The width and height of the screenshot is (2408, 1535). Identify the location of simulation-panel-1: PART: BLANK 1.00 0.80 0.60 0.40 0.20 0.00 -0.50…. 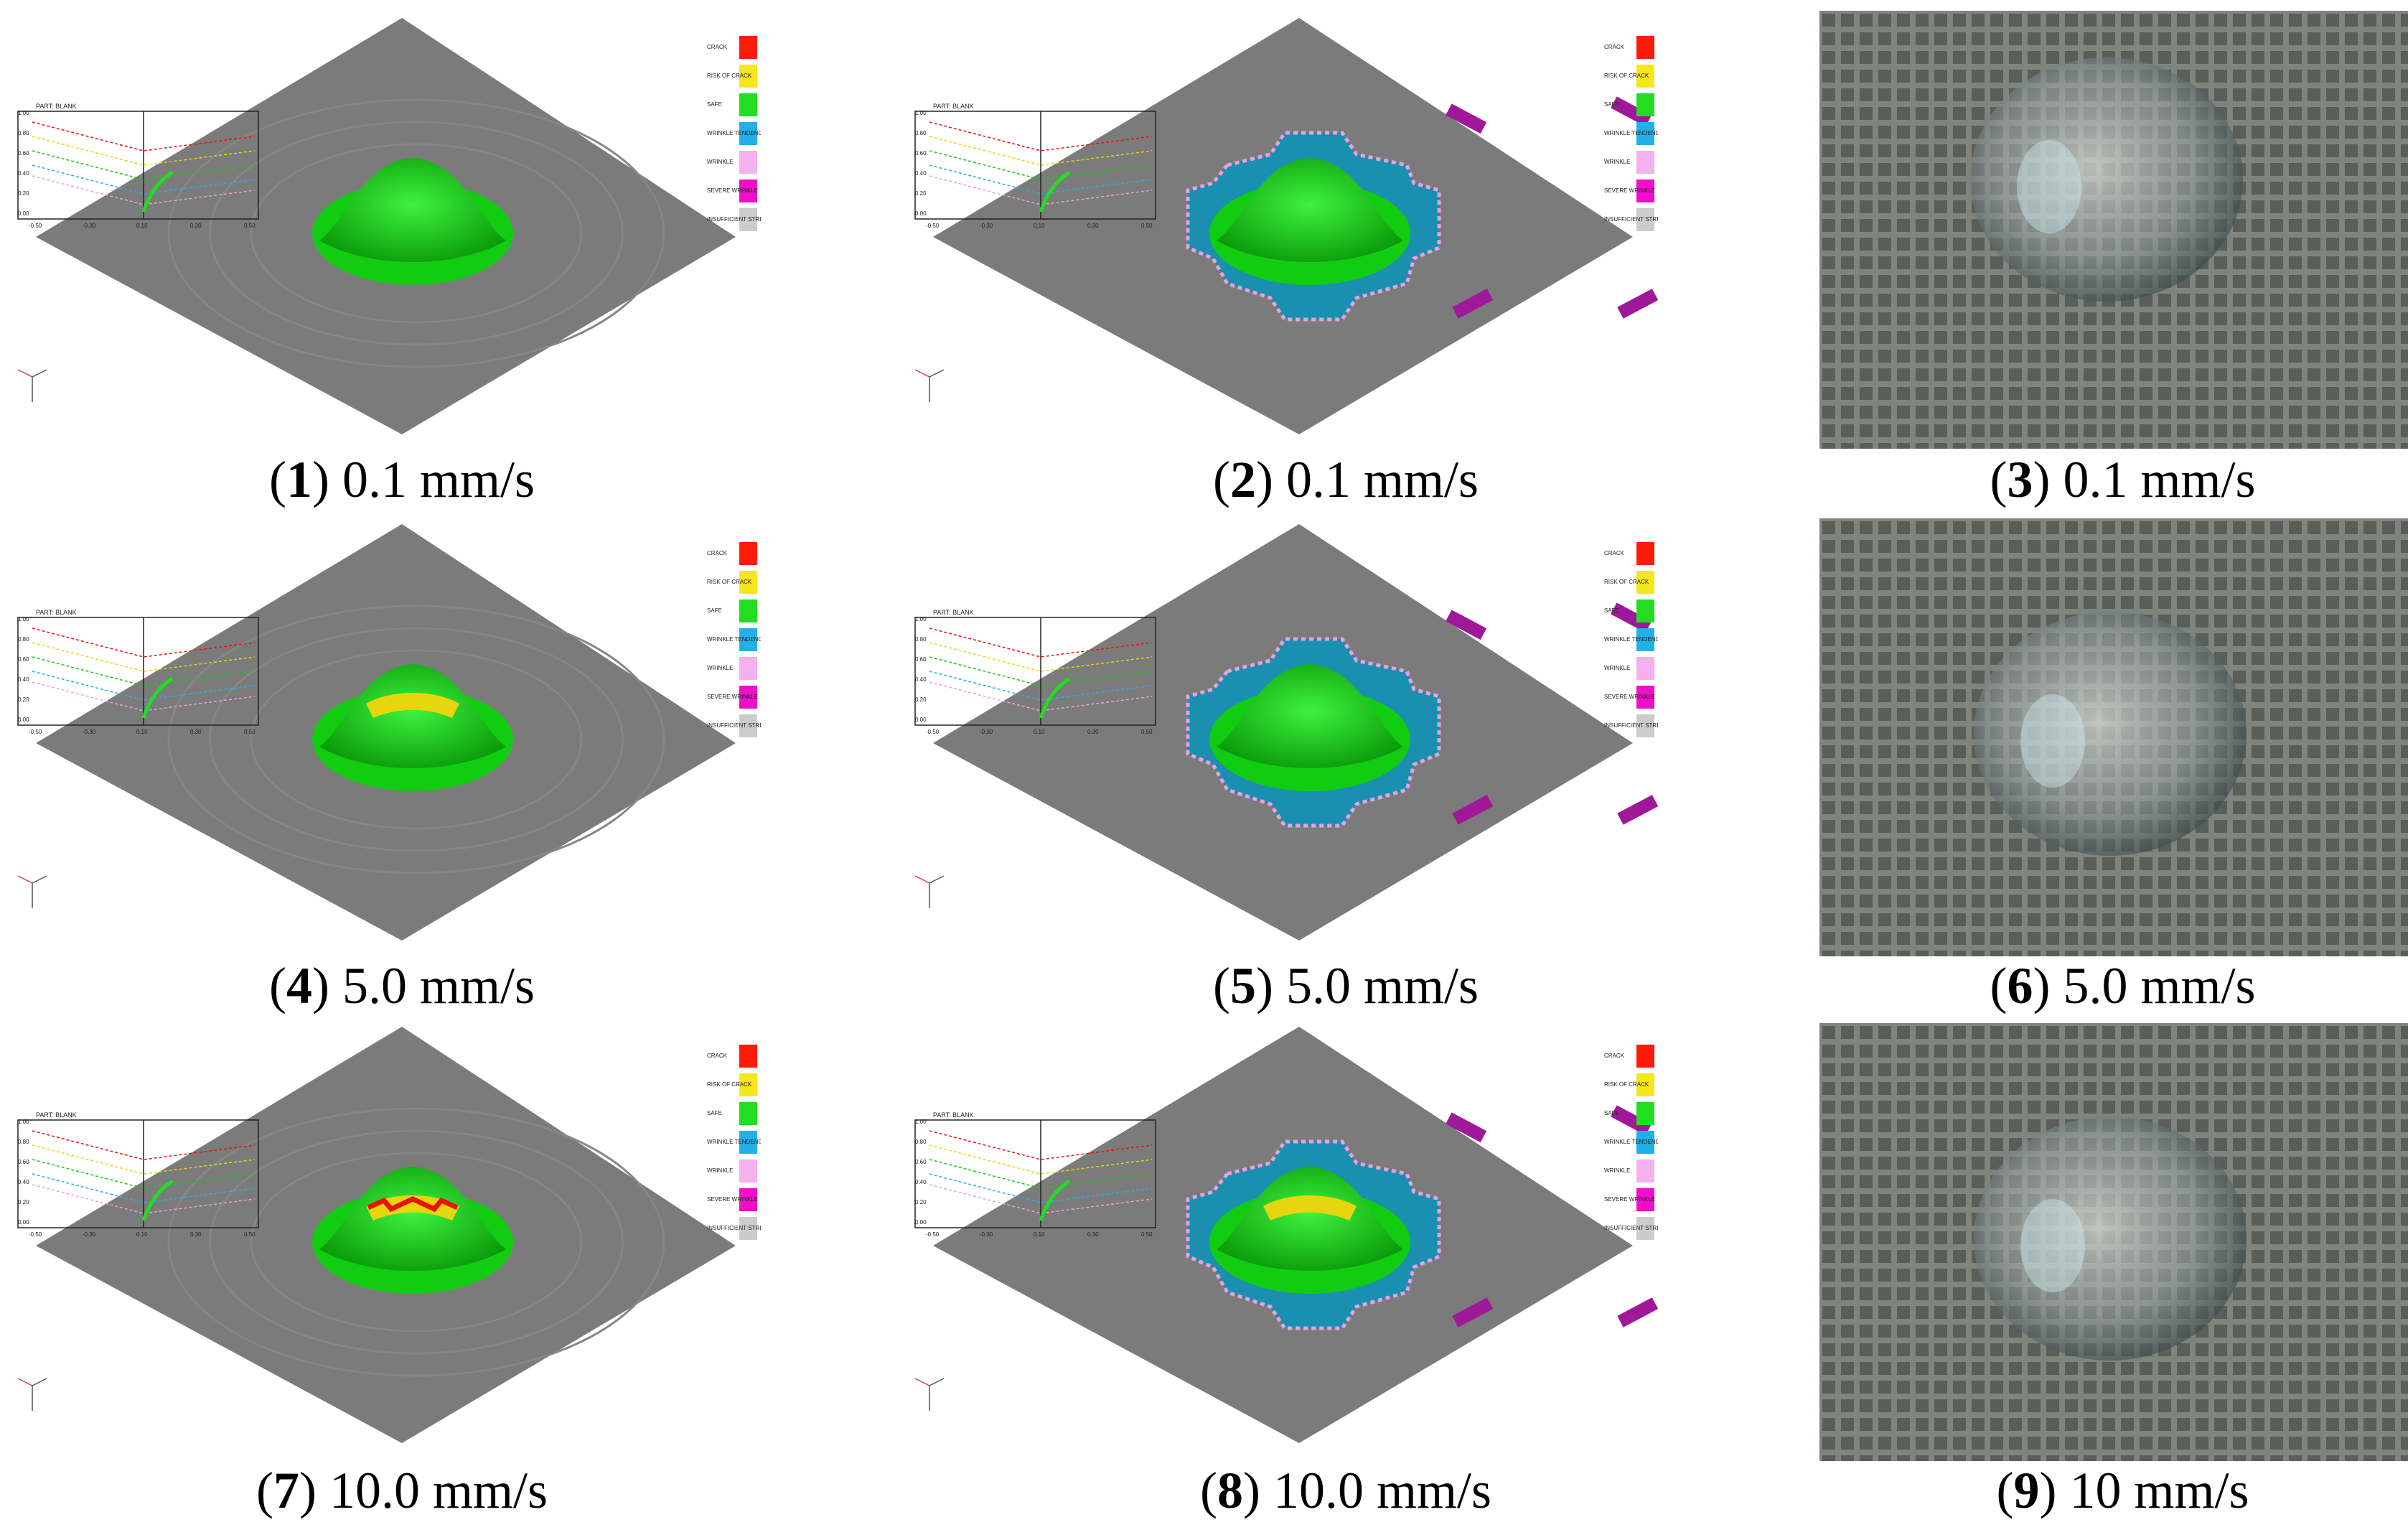
(395, 226).